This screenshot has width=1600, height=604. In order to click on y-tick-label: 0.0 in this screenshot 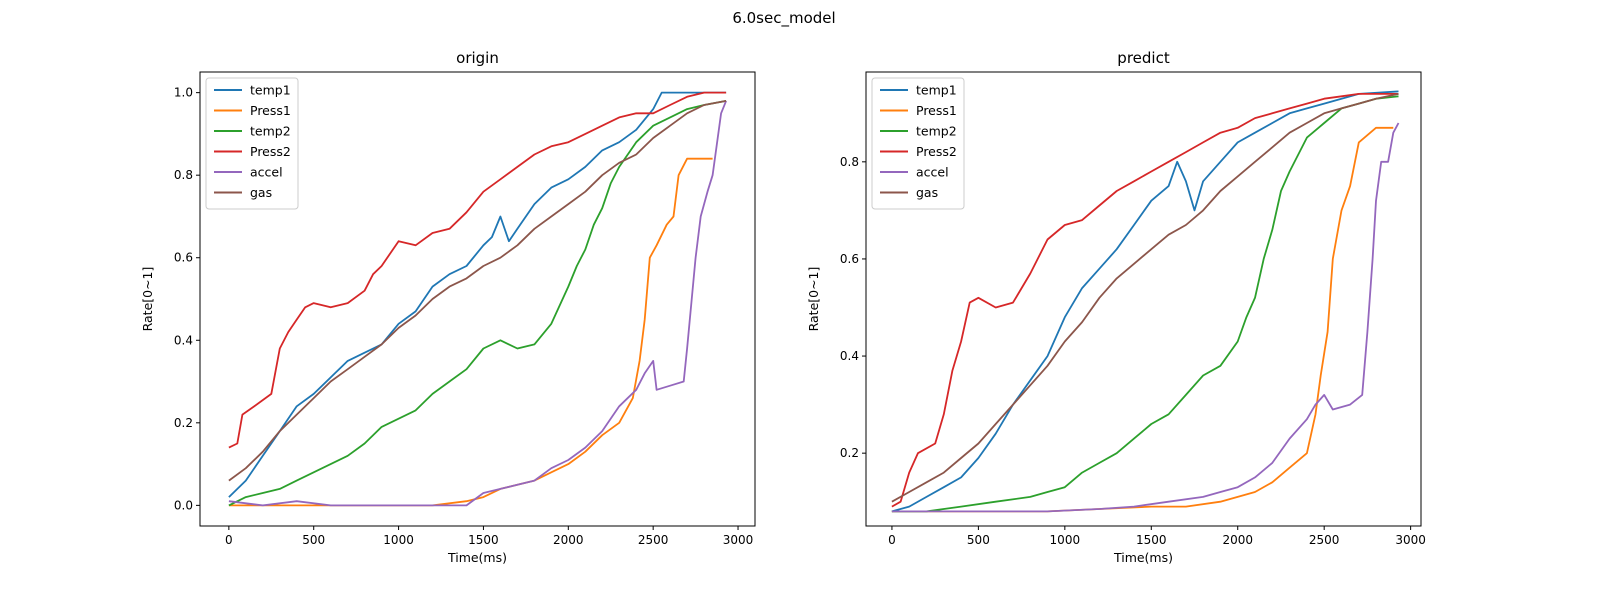, I will do `click(183, 505)`.